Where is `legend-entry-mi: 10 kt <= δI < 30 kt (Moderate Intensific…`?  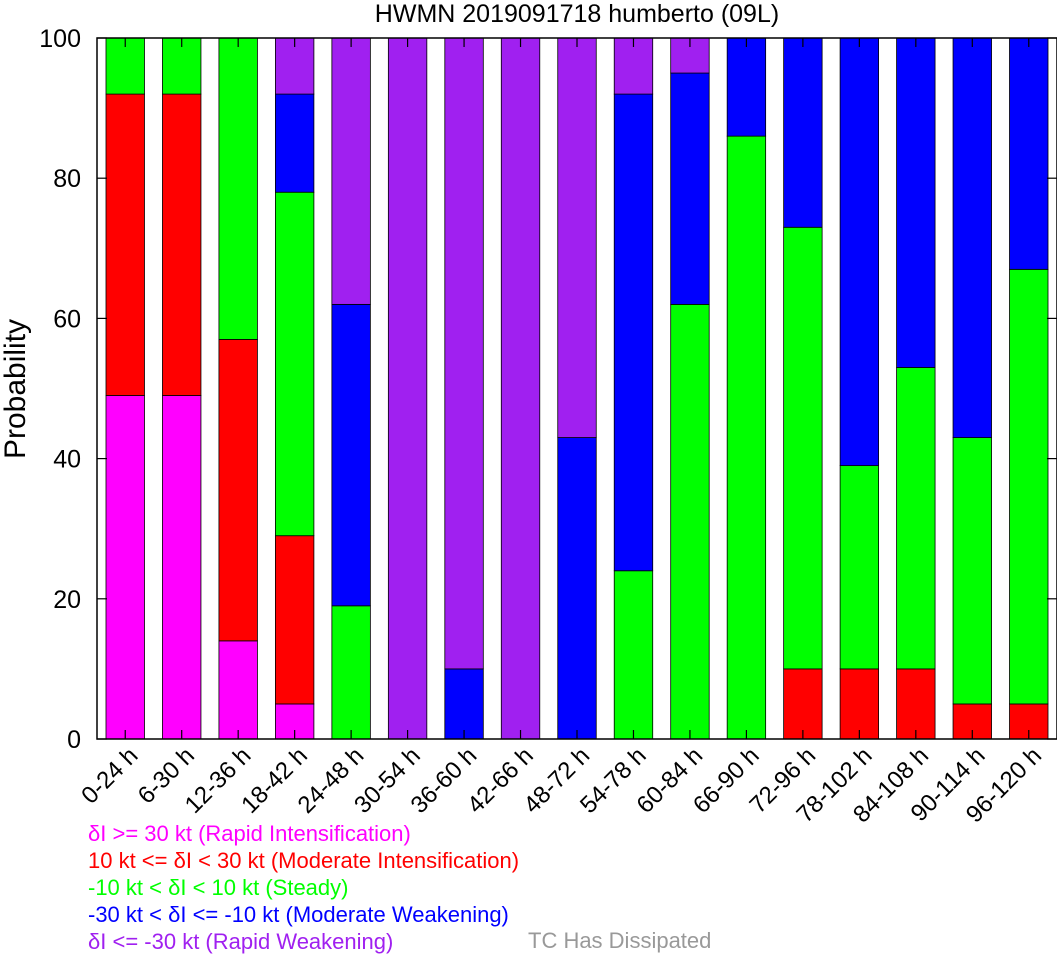 legend-entry-mi: 10 kt <= δI < 30 kt (Moderate Intensific… is located at coordinates (304, 860).